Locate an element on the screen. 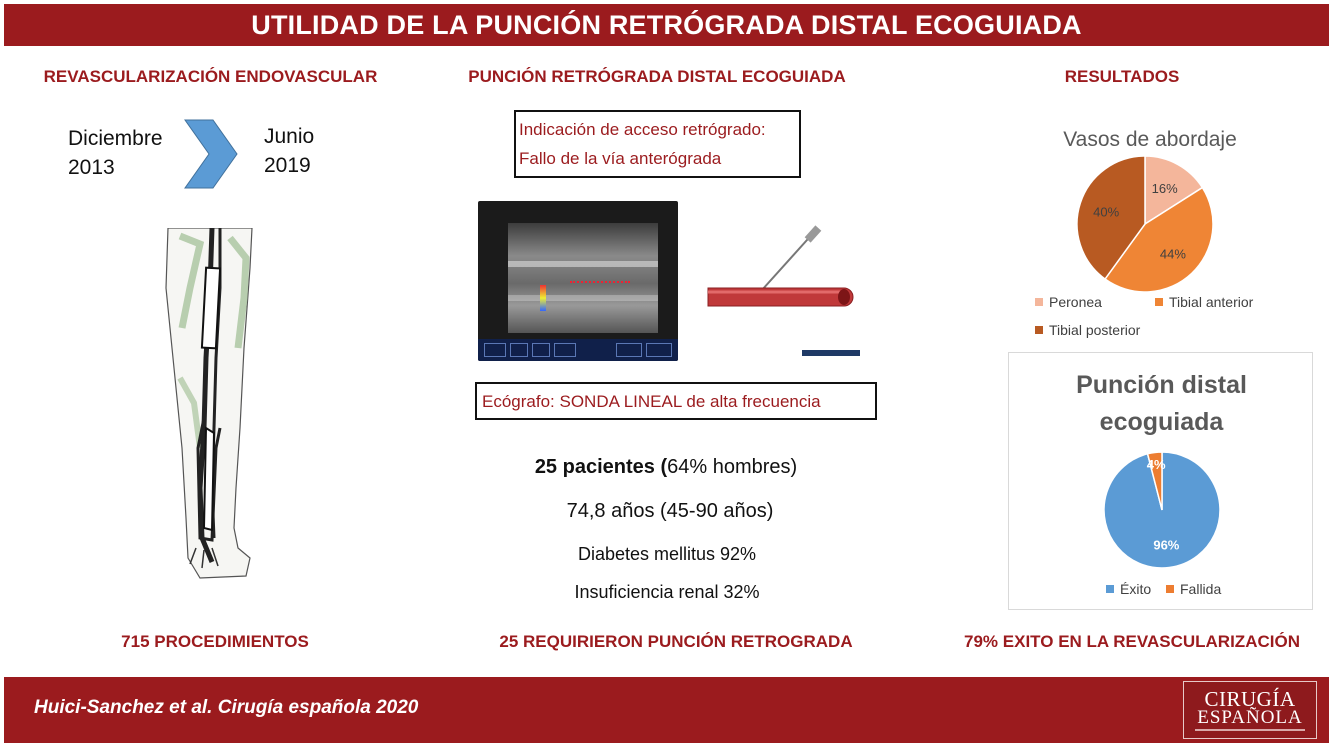 This screenshot has width=1333, height=747. patients-stat: 25 pacientes (64% hombres) is located at coordinates (666, 467).